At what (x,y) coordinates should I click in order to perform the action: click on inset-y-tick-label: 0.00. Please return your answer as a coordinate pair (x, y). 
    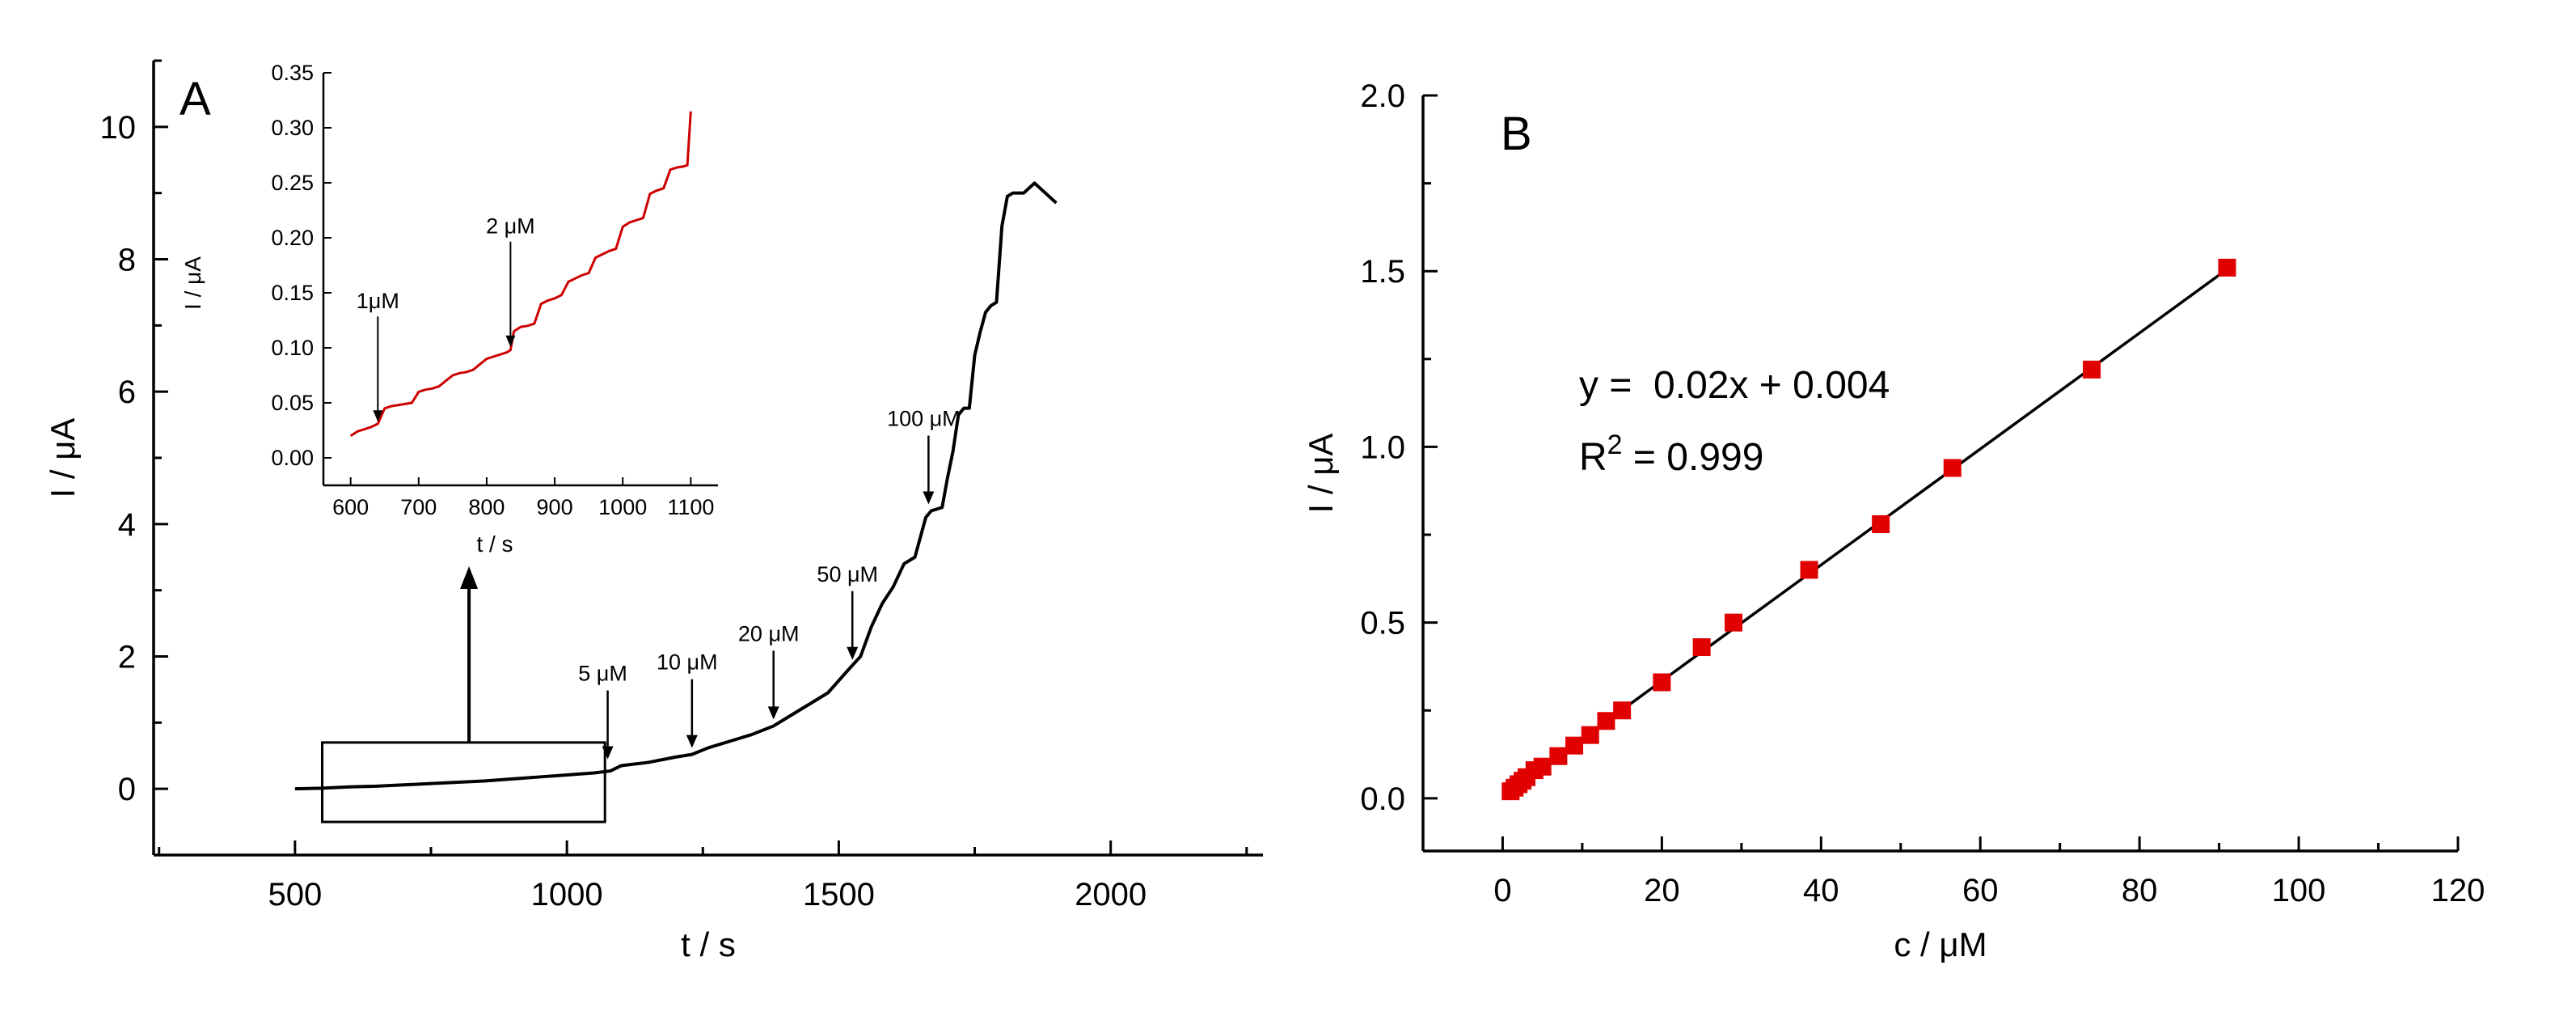
    Looking at the image, I should click on (292, 458).